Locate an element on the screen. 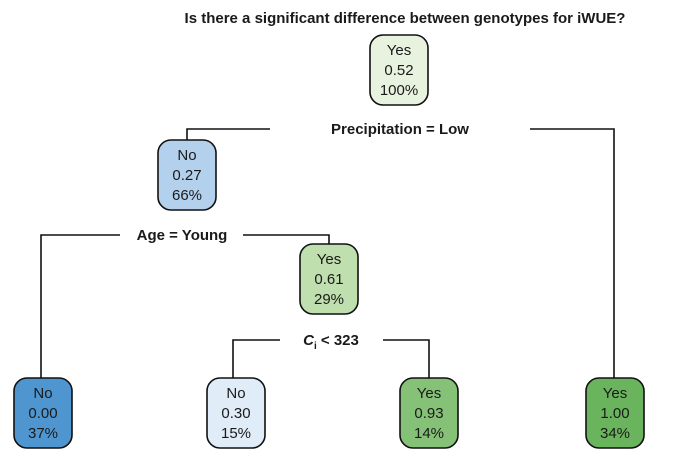  split-condition: < 323 is located at coordinates (338, 340).